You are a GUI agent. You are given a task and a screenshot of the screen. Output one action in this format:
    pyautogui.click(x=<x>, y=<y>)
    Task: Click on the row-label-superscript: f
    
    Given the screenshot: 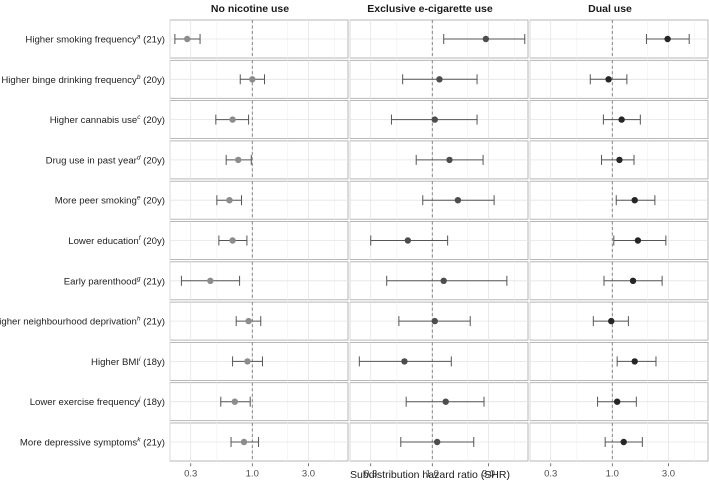 What is the action you would take?
    pyautogui.click(x=140, y=238)
    